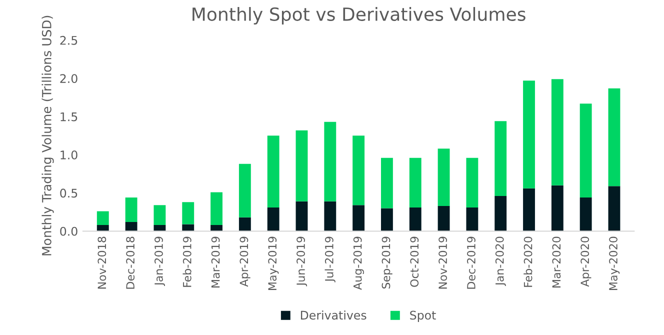  Describe the element at coordinates (414, 261) in the screenshot. I see `x-tick-label: Oct-2019` at that location.